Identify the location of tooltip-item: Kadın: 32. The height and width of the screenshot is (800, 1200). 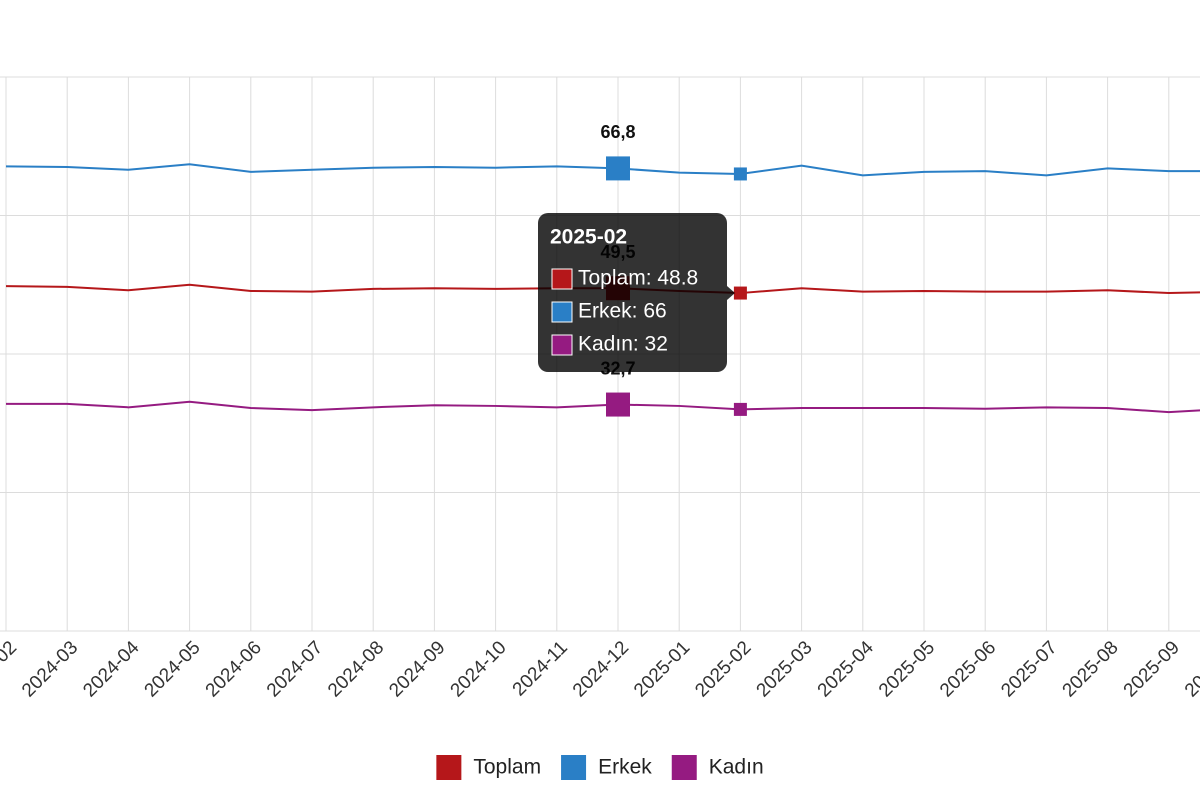
(623, 344).